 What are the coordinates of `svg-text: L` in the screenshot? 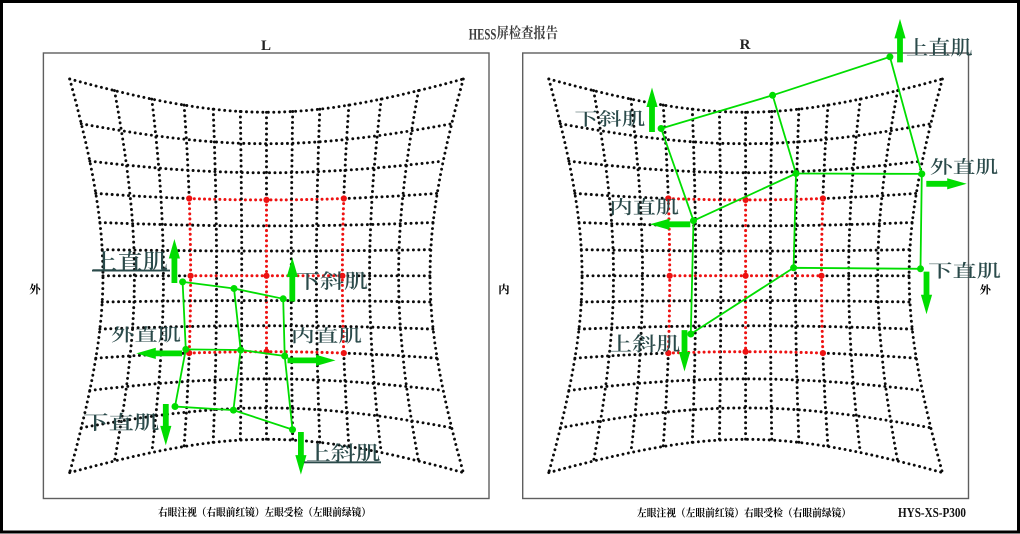 It's located at (266, 46).